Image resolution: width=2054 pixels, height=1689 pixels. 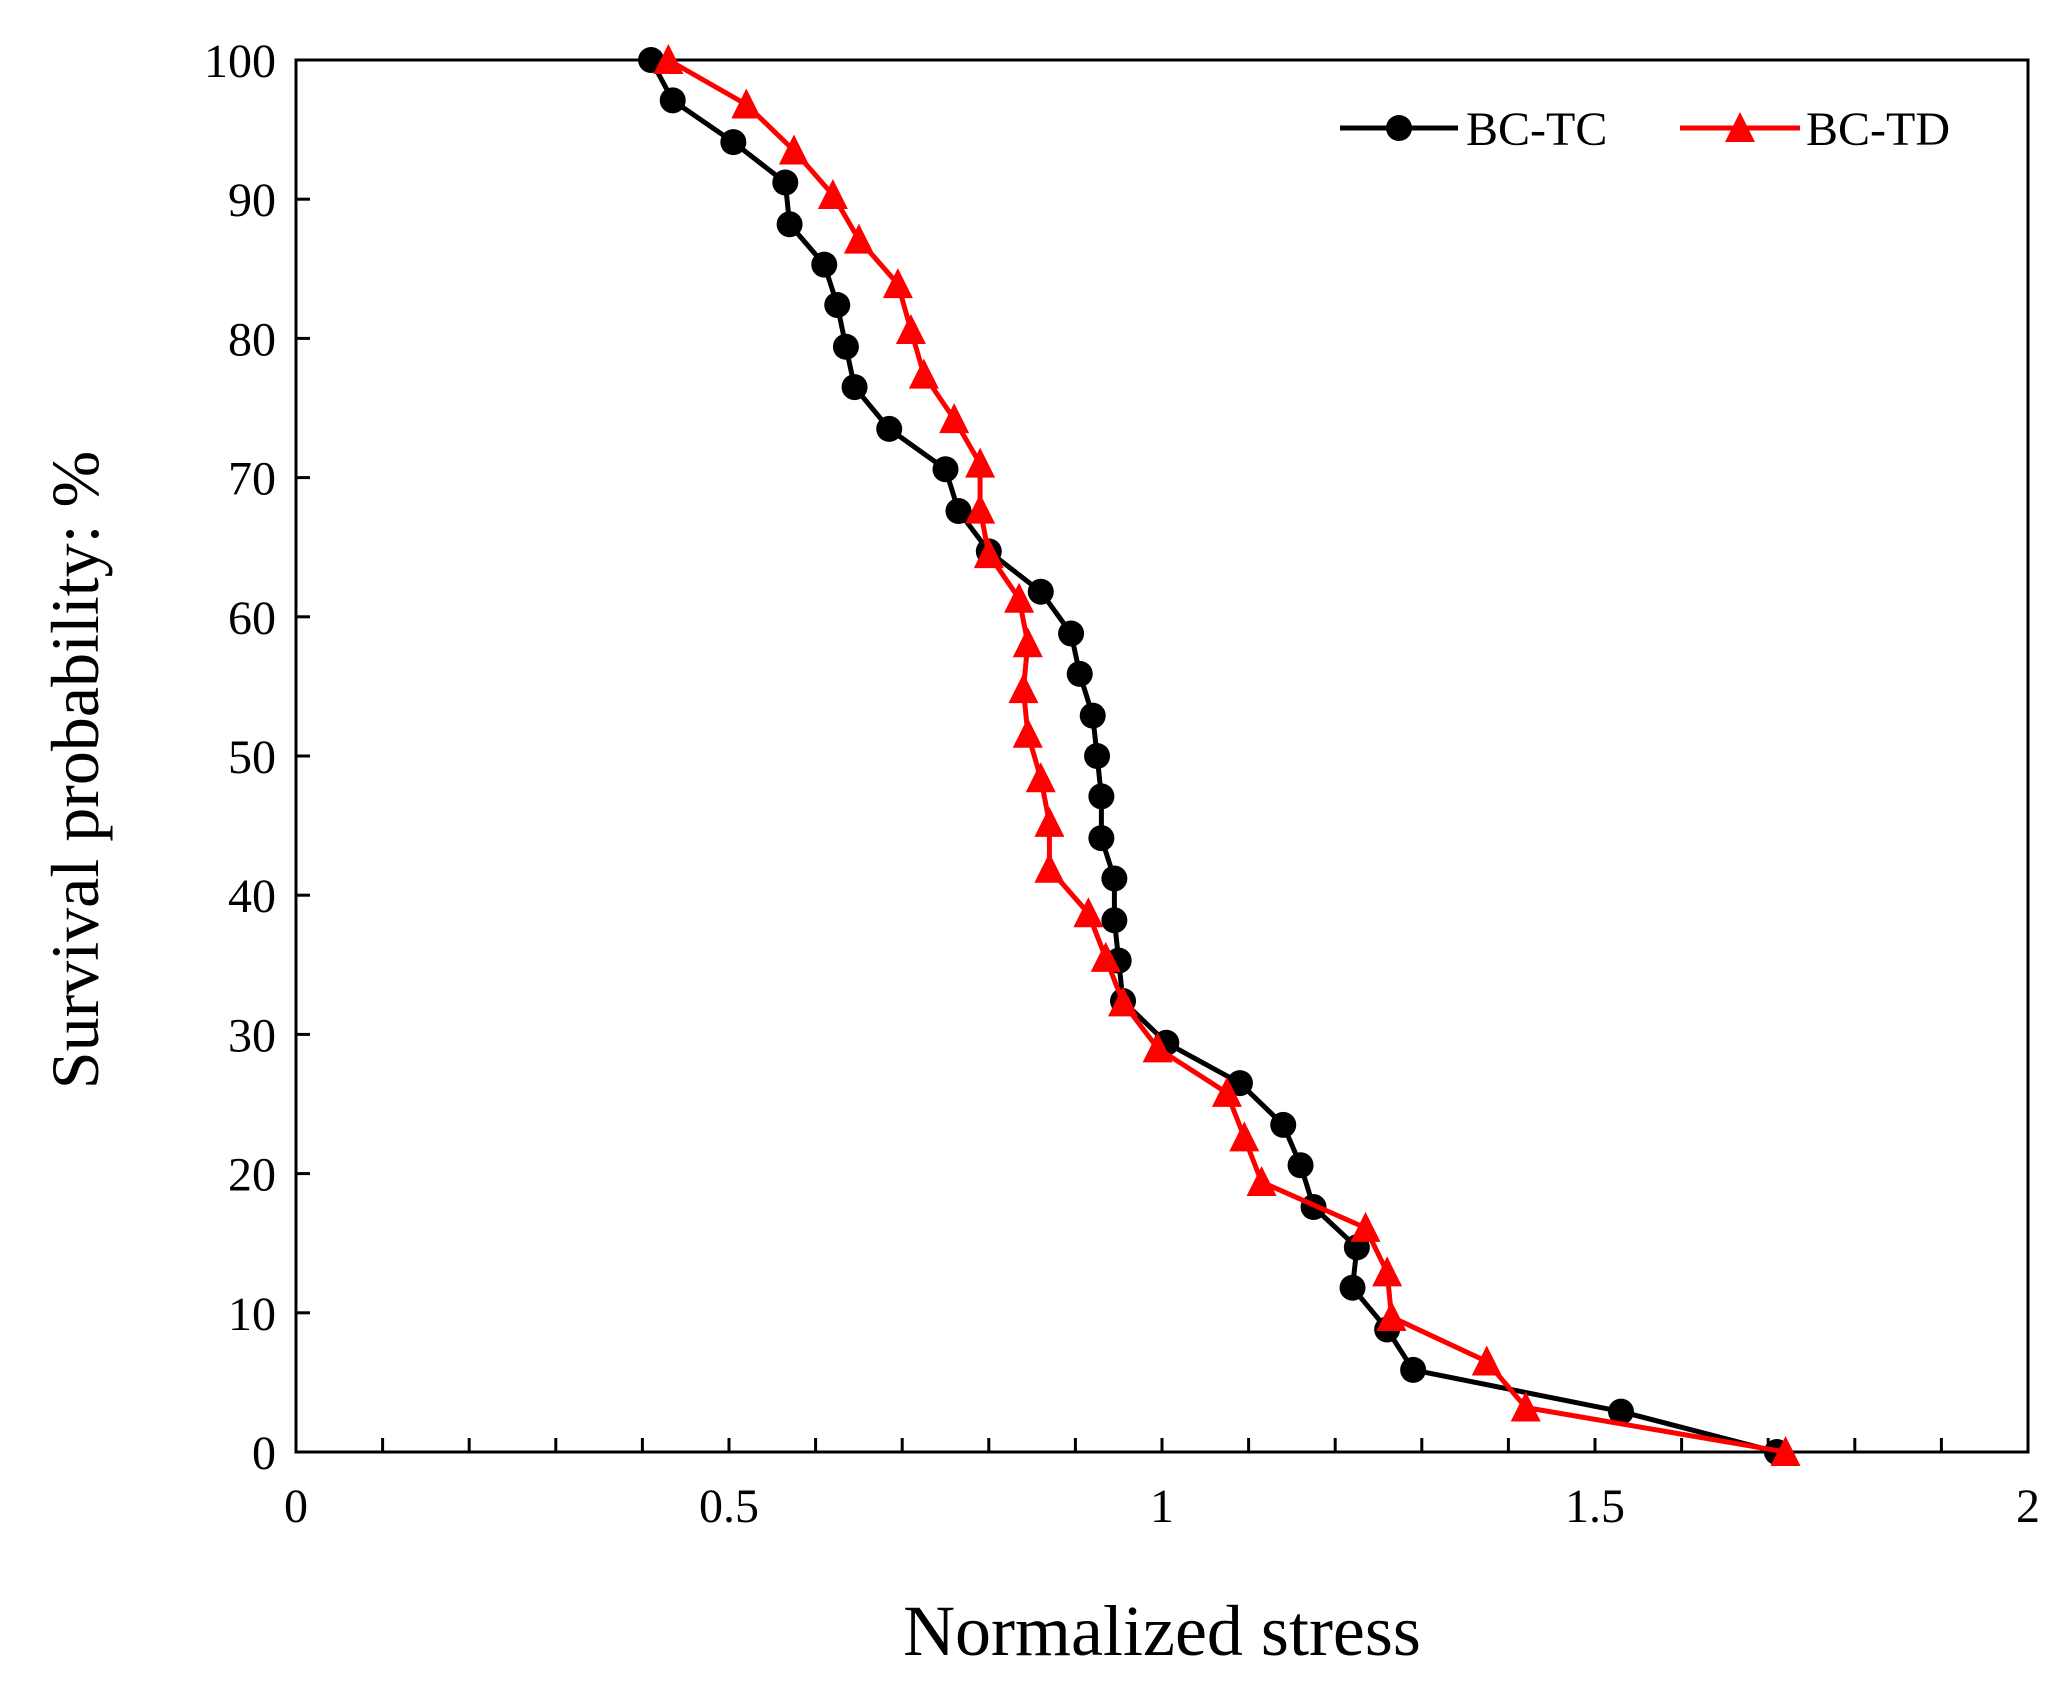 I want to click on y-tick-label: 30, so click(x=252, y=1035).